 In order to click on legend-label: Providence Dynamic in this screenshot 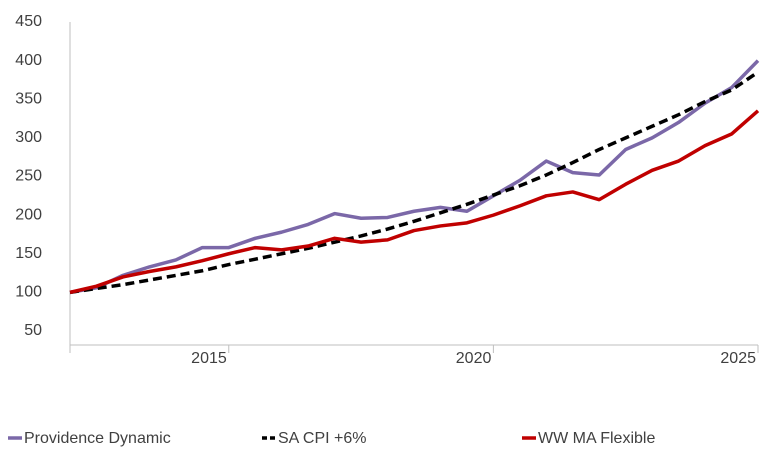, I will do `click(97, 438)`.